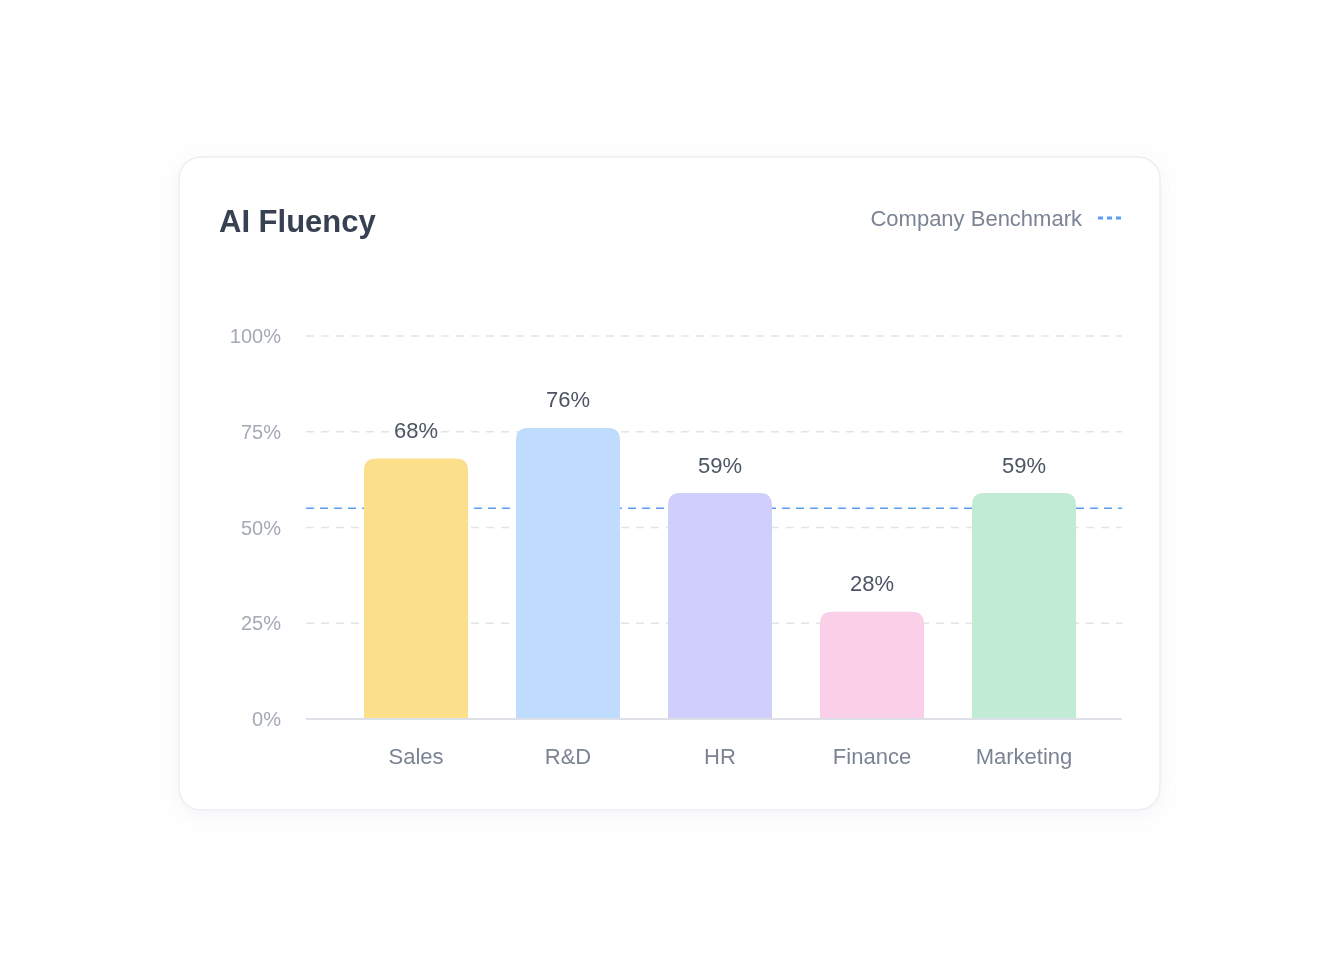 Image resolution: width=1338 pixels, height=968 pixels. I want to click on y-tick-label: 100%, so click(255, 336).